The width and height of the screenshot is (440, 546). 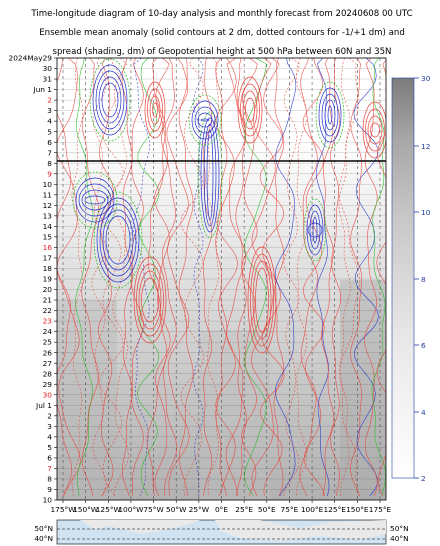 What do you see at coordinates (42, 89) in the screenshot?
I see `y-tick-label: Jun 1` at bounding box center [42, 89].